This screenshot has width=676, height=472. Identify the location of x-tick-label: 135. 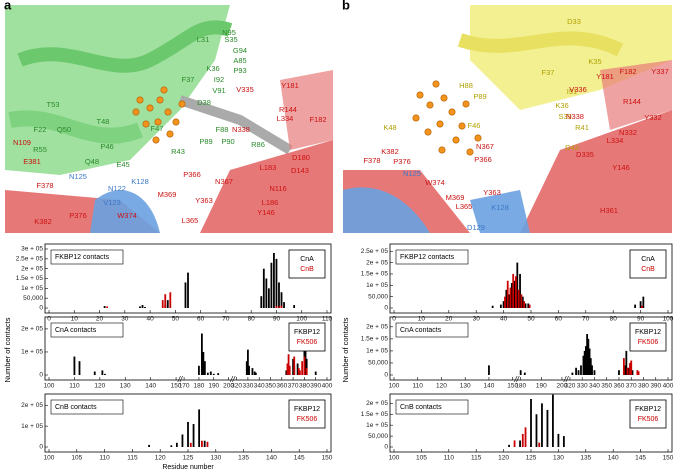
(243, 458).